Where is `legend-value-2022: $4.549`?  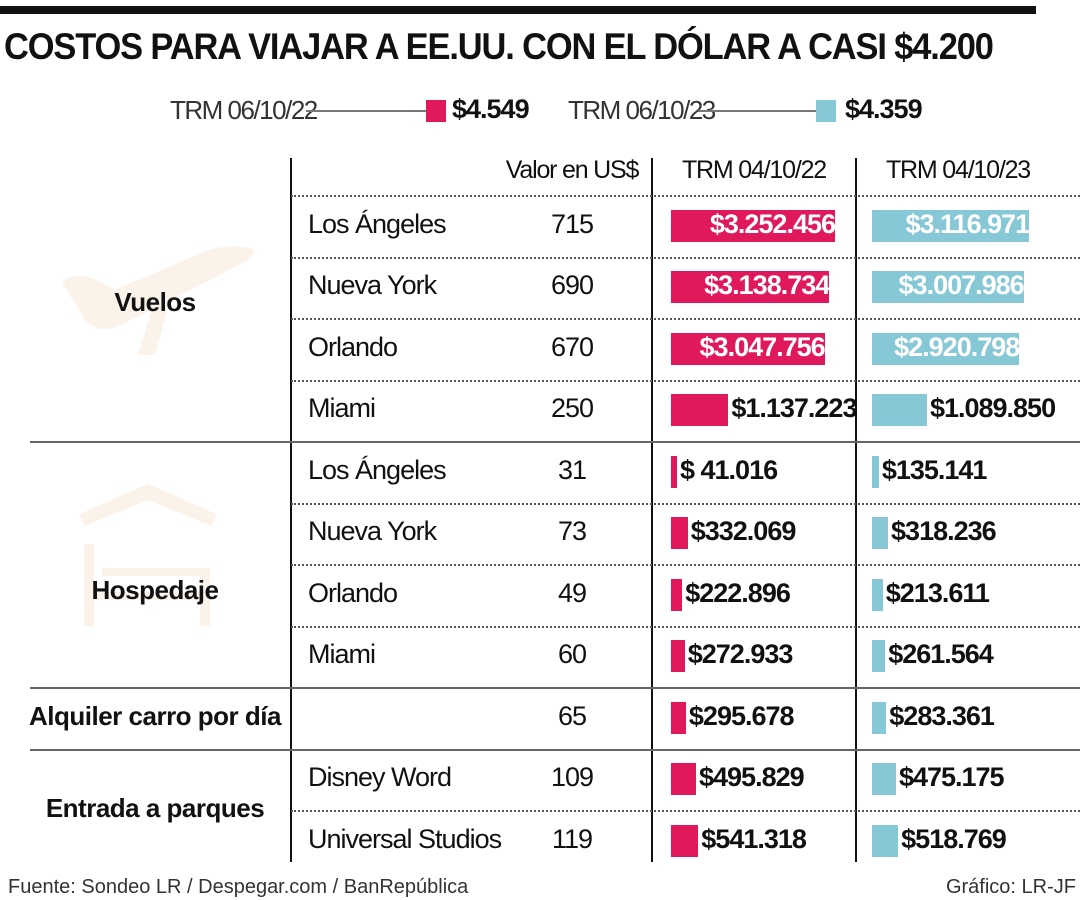
legend-value-2022: $4.549 is located at coordinates (491, 109).